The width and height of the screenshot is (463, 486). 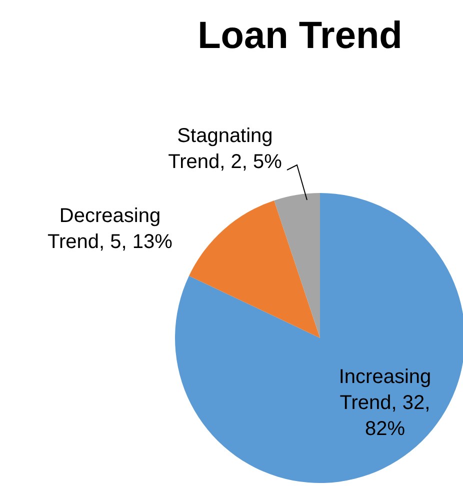 I want to click on slice-label: Stagnating Trend, 2, 5%, so click(x=225, y=149).